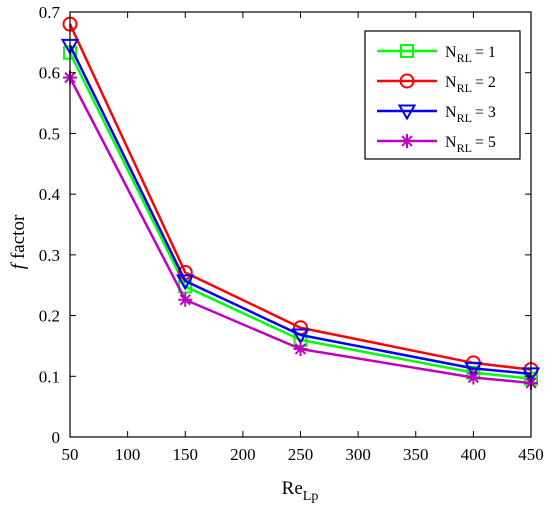 This screenshot has width=550, height=508. Describe the element at coordinates (56, 437) in the screenshot. I see `y-tick-label: 0` at that location.